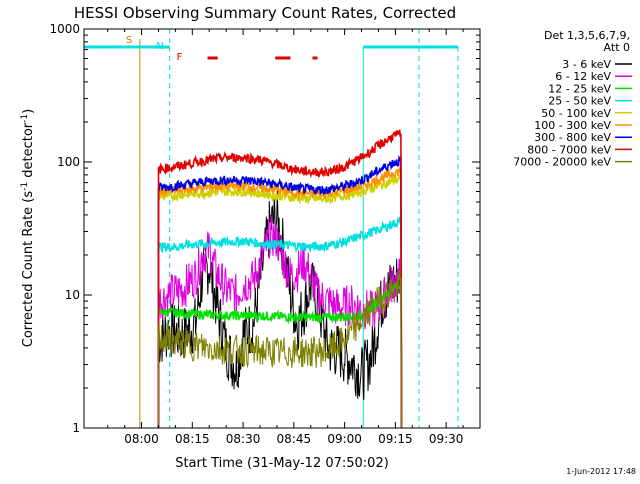 The width and height of the screenshot is (640, 484). Describe the element at coordinates (72, 295) in the screenshot. I see `y-tick-label: 10` at that location.